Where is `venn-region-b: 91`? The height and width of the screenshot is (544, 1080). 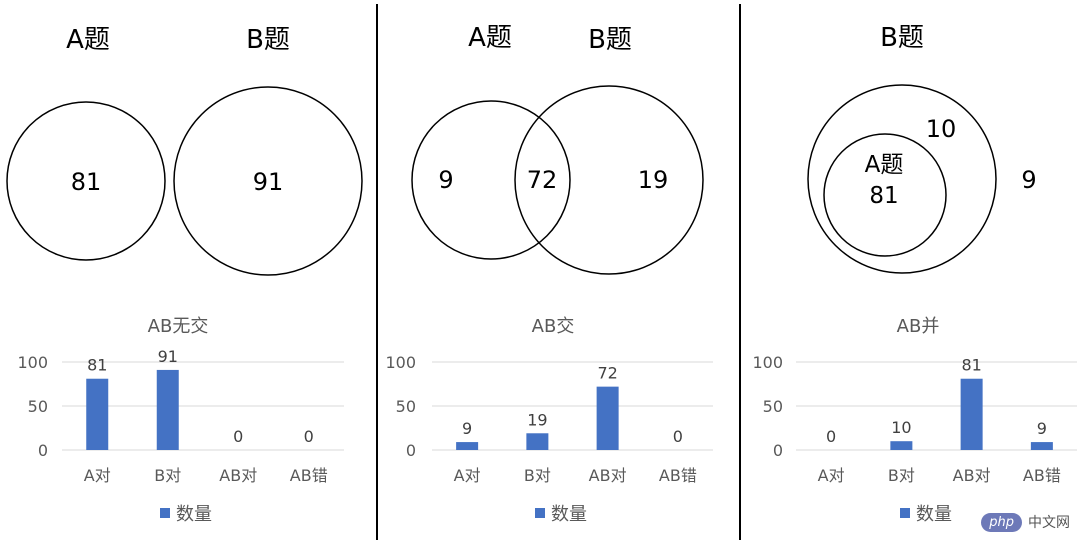
venn-region-b: 91 is located at coordinates (268, 182).